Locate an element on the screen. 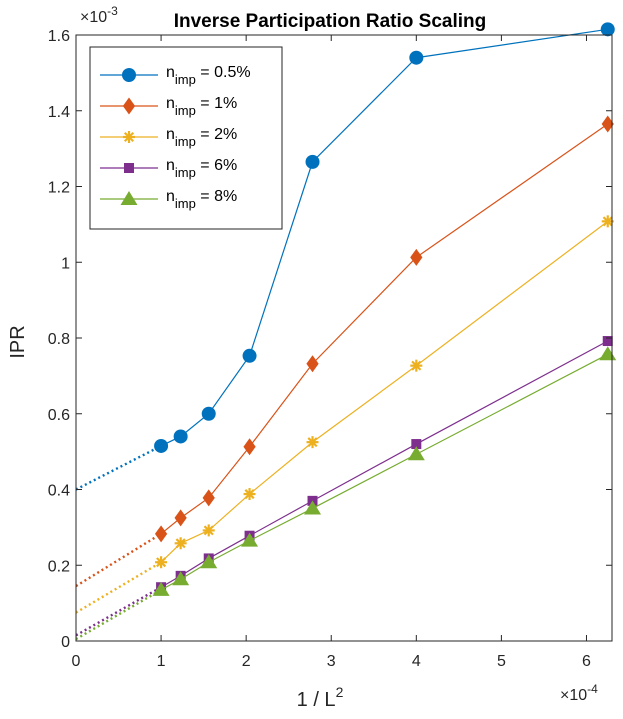 This screenshot has width=623, height=719. x-axis-label: 1 / L2 is located at coordinates (320, 697).